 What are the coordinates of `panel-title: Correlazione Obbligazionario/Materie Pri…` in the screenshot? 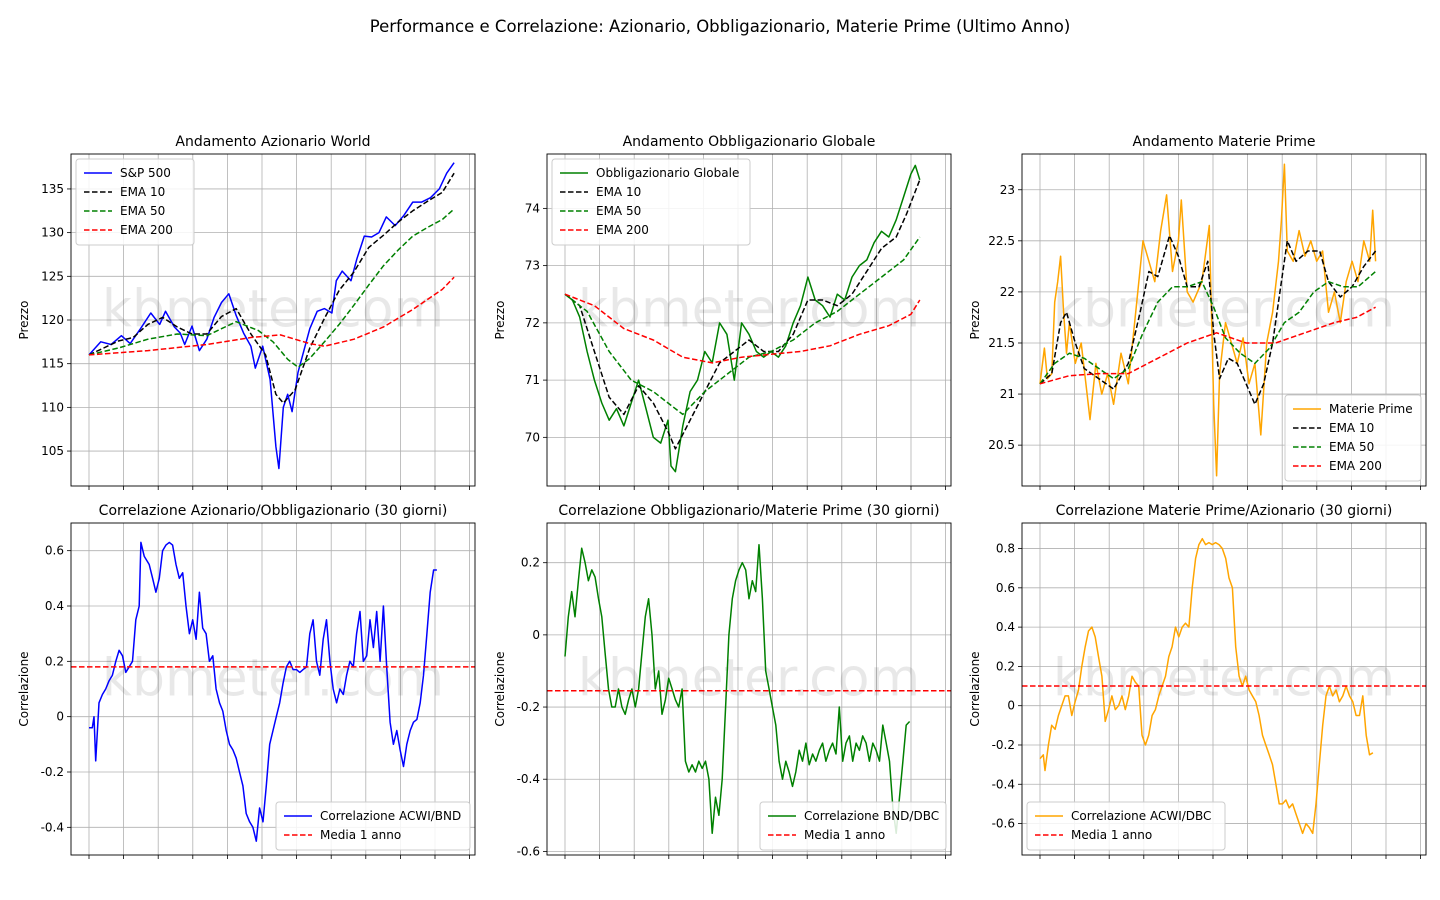 It's located at (748, 511).